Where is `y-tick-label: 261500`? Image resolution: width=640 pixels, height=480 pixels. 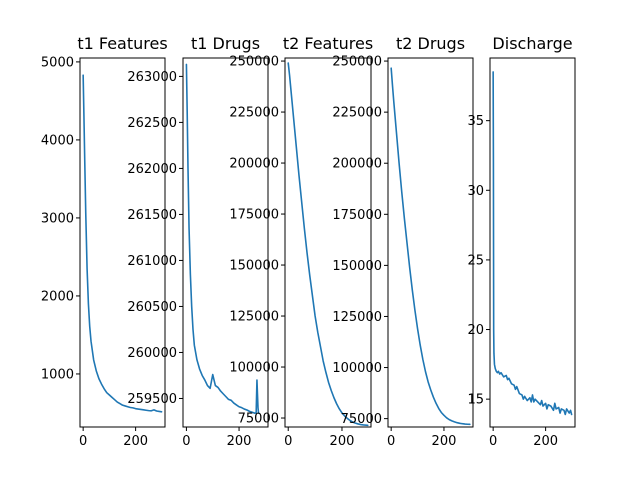 y-tick-label: 261500 is located at coordinates (152, 215).